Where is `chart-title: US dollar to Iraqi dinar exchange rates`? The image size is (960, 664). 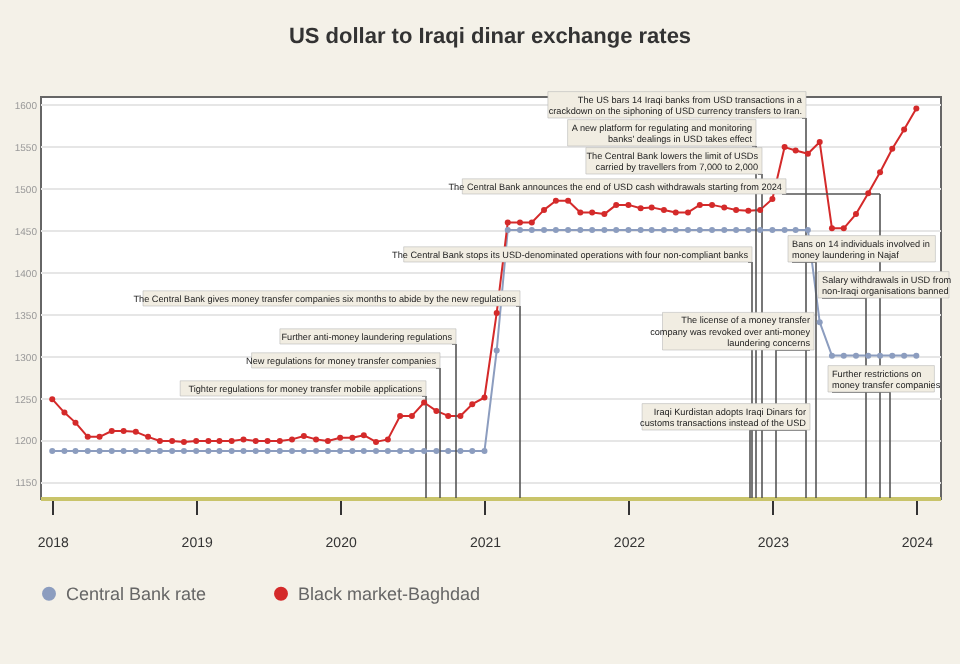
chart-title: US dollar to Iraqi dinar exchange rates is located at coordinates (490, 37).